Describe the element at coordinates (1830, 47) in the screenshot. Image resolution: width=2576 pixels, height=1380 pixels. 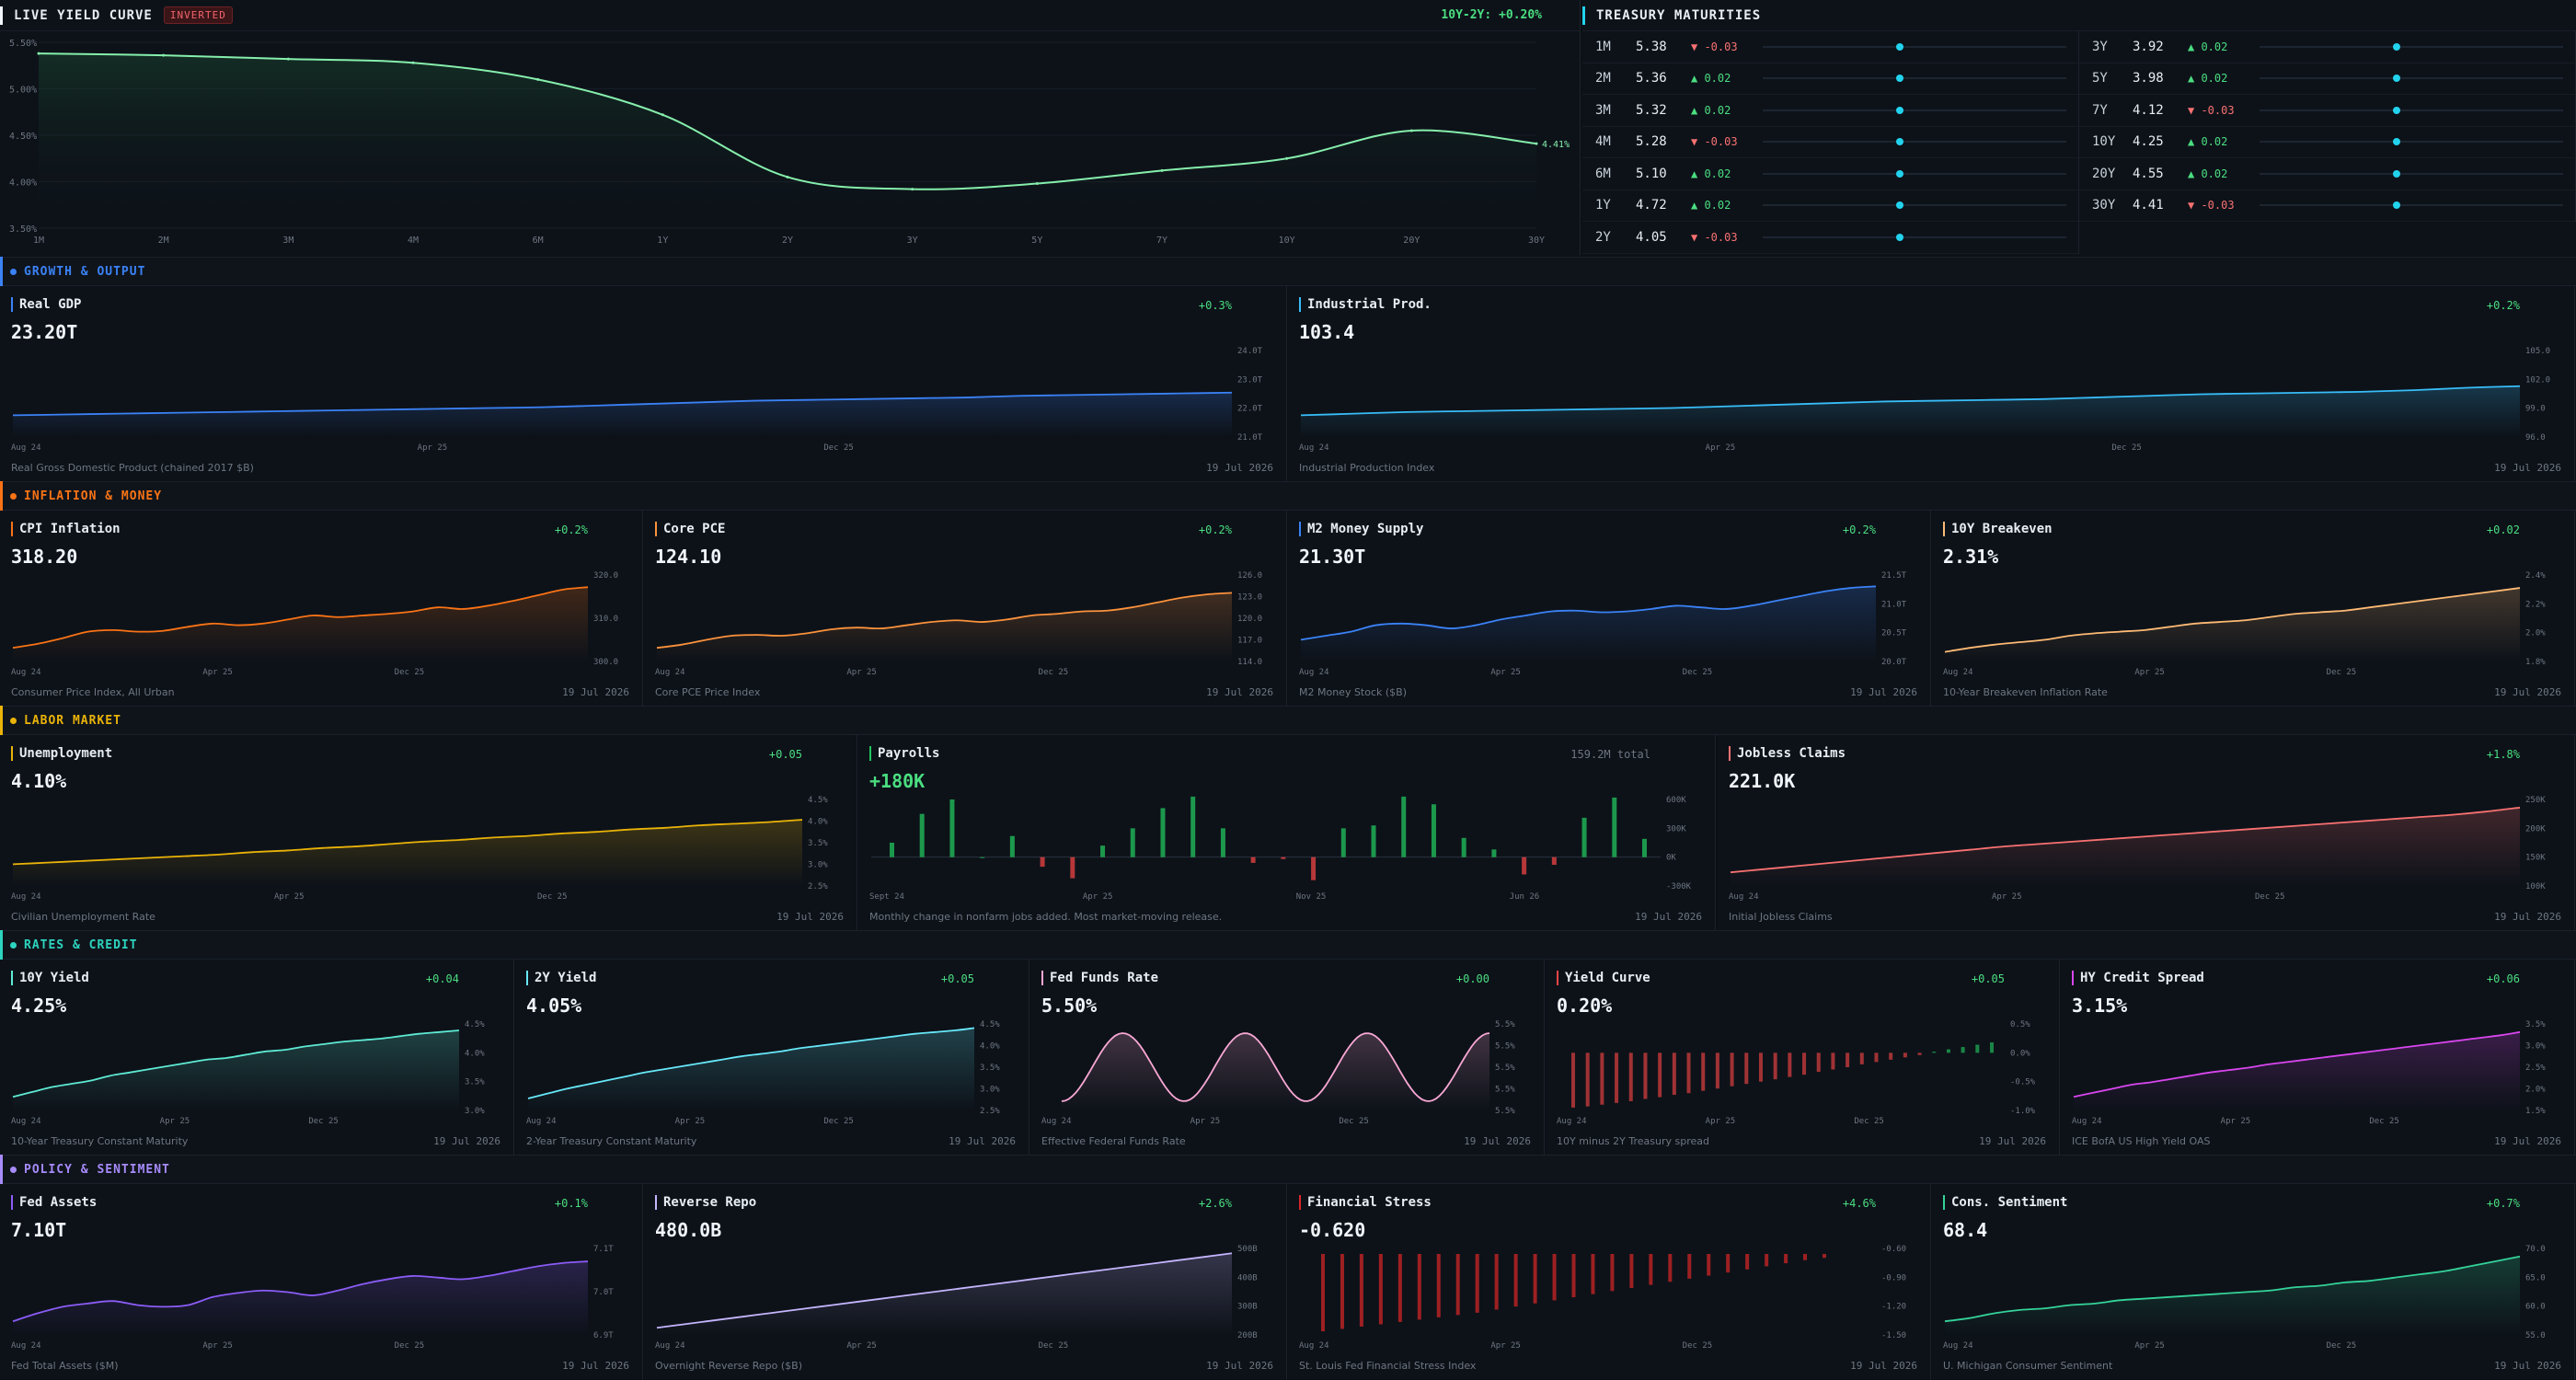
I see `maturity-row-1m: 1M 5.38 ▼ -0.03` at that location.